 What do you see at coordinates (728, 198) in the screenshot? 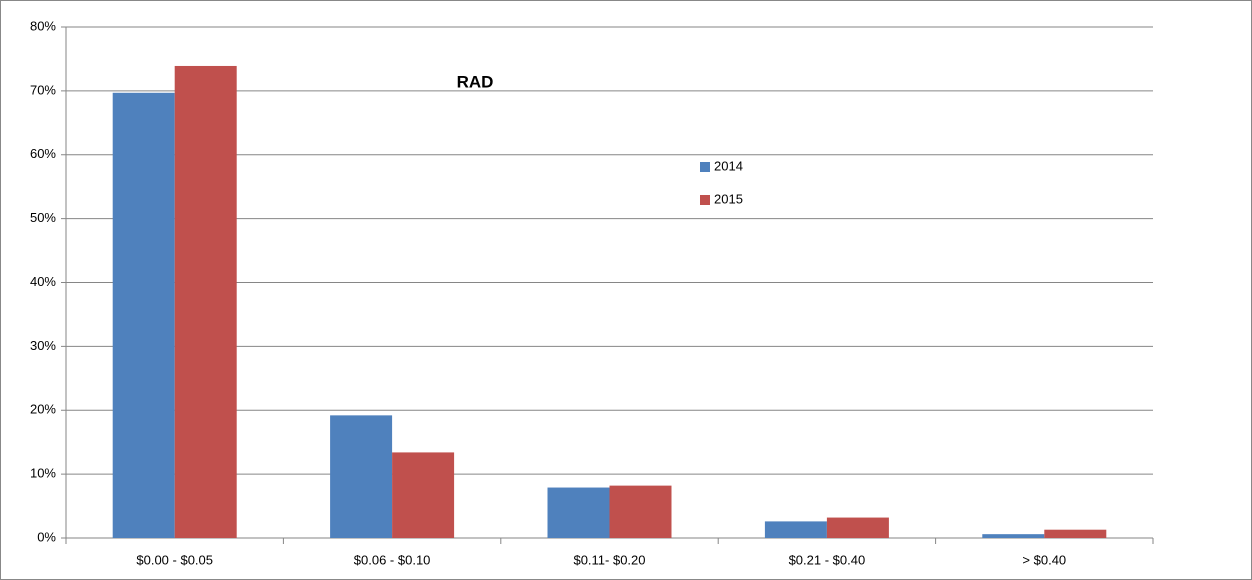
I see `legend-label: 2015` at bounding box center [728, 198].